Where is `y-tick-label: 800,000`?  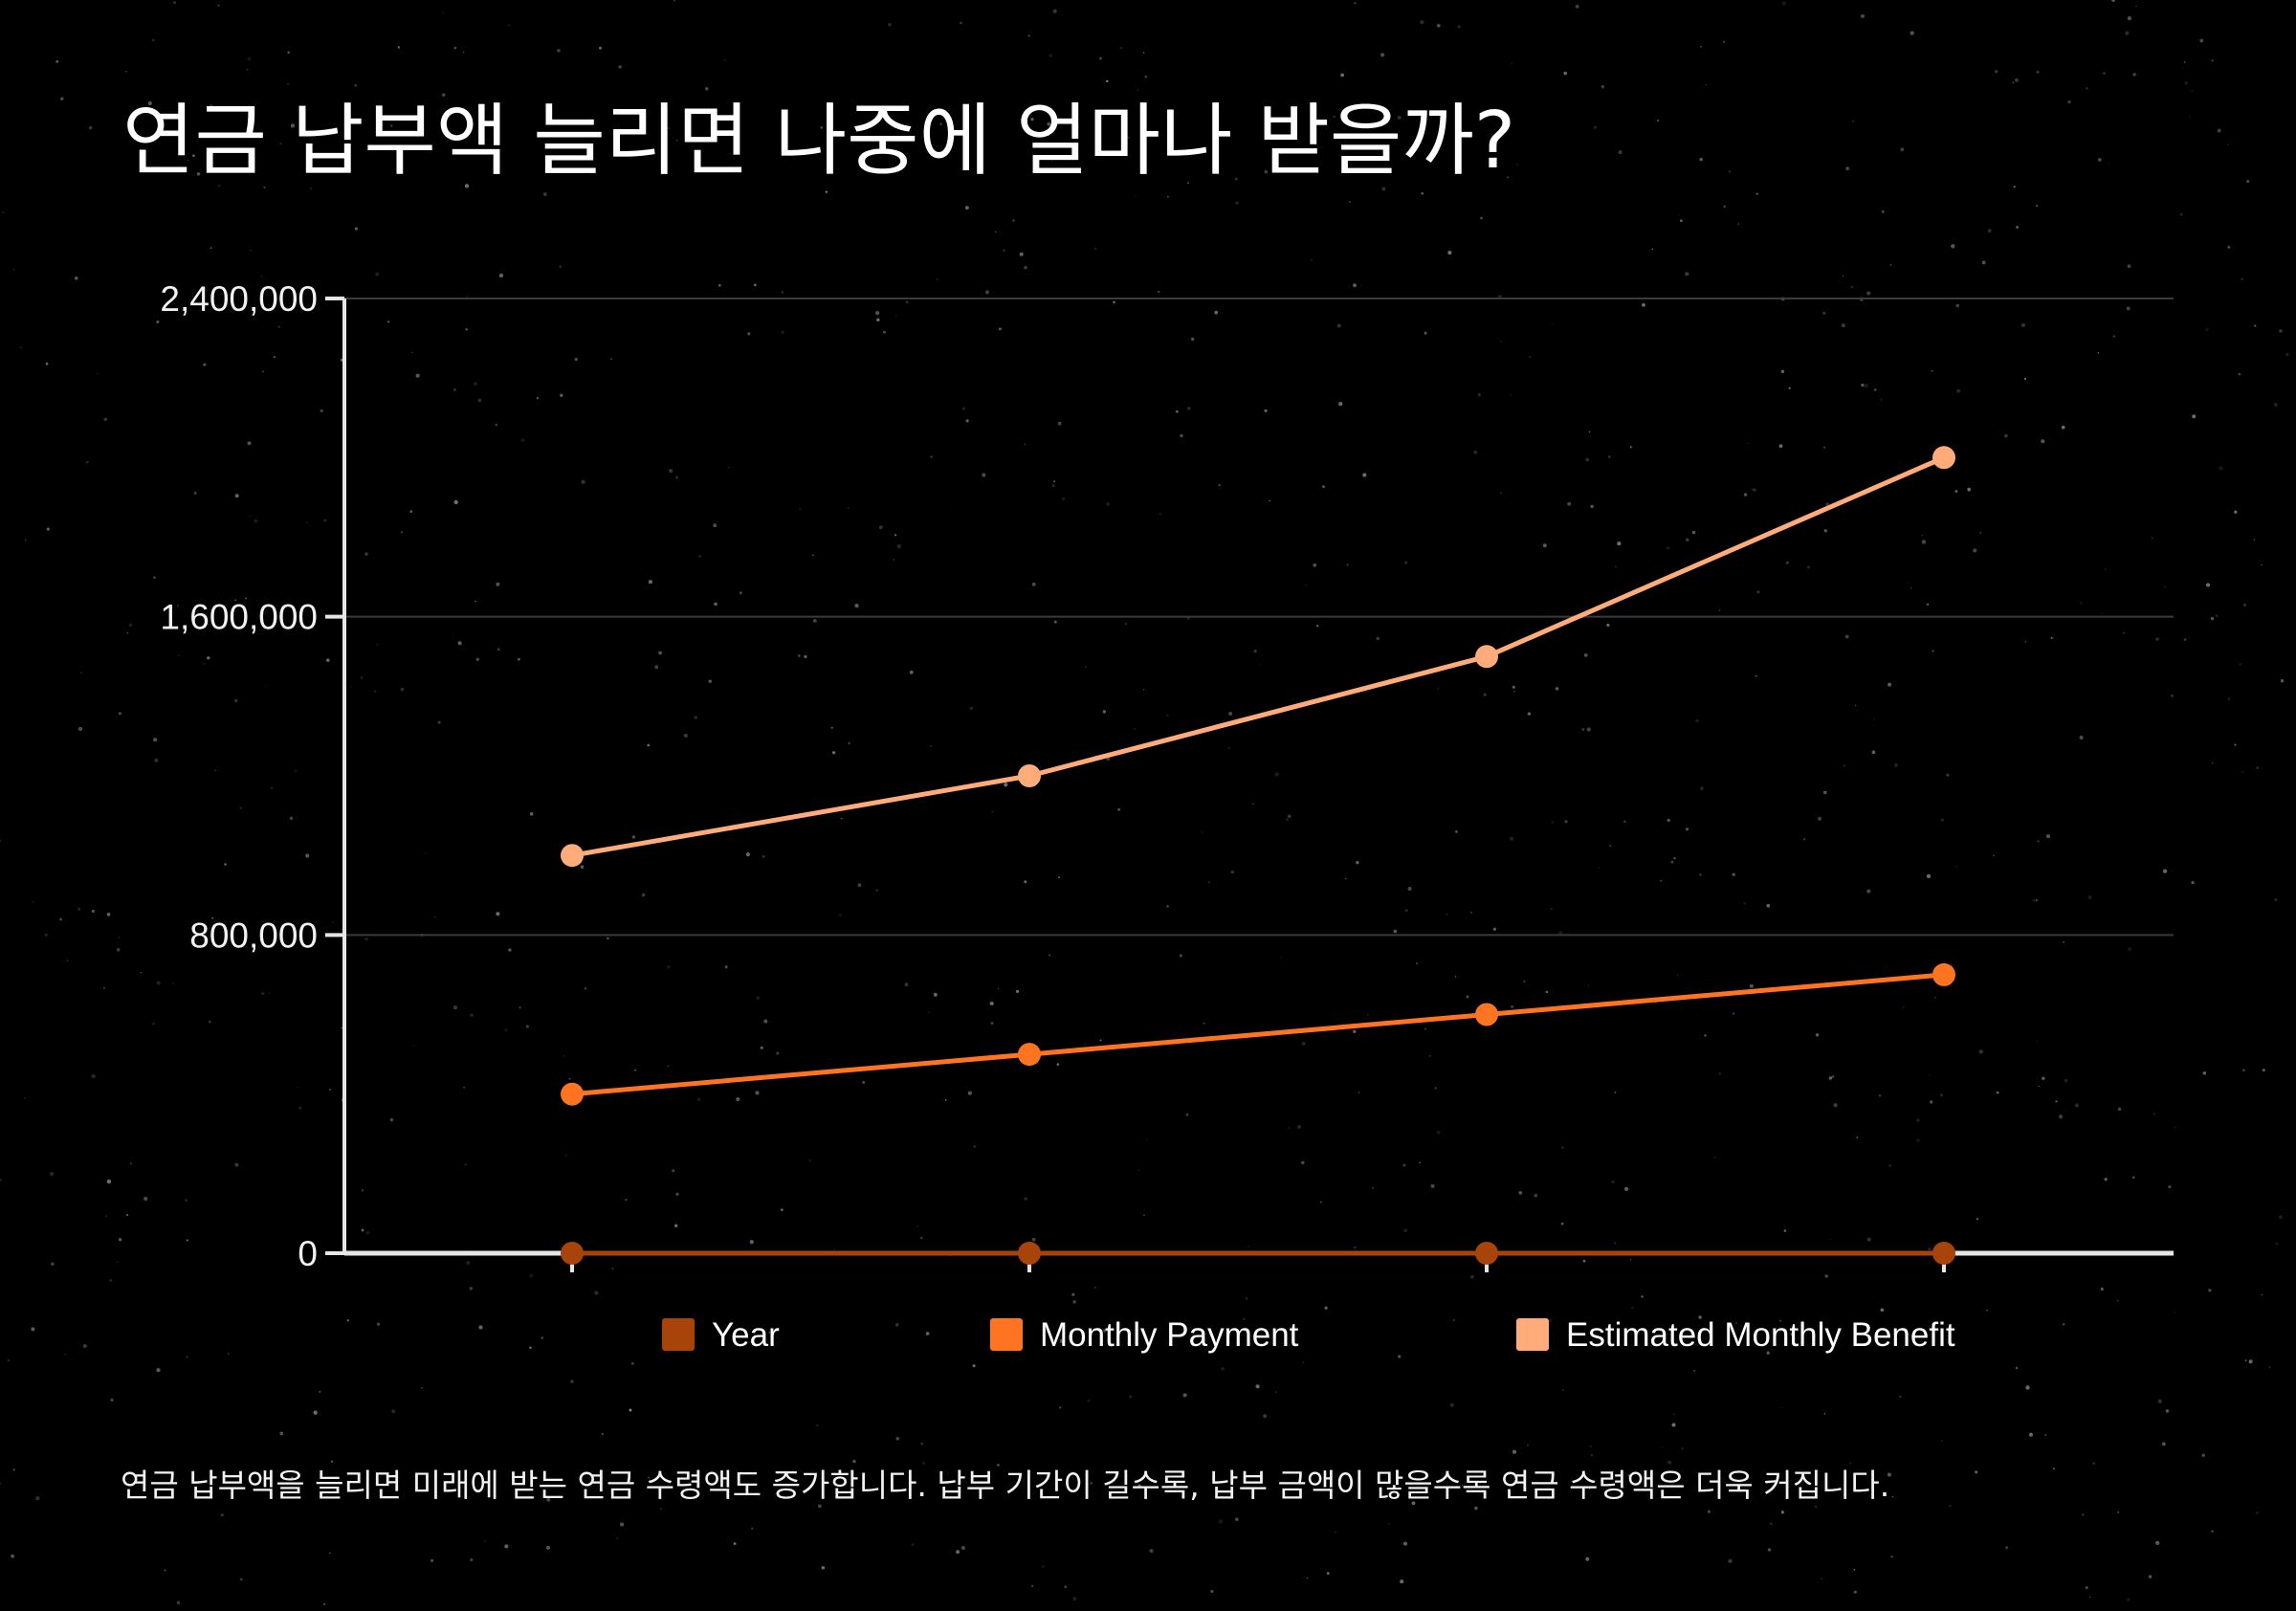 y-tick-label: 800,000 is located at coordinates (253, 936).